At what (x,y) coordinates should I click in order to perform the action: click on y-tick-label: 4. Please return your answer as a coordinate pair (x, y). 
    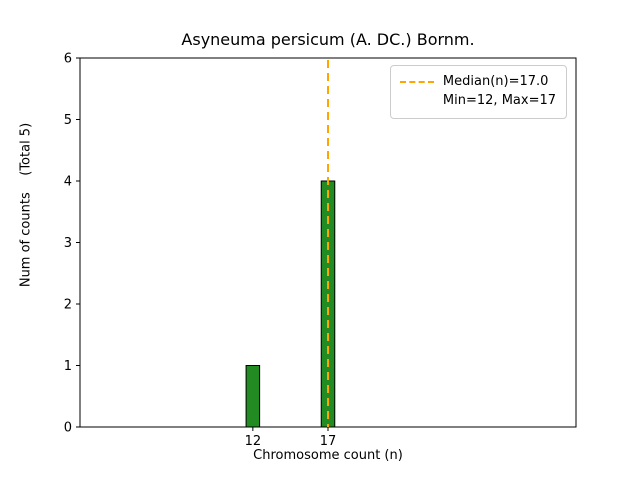
    Looking at the image, I should click on (68, 182).